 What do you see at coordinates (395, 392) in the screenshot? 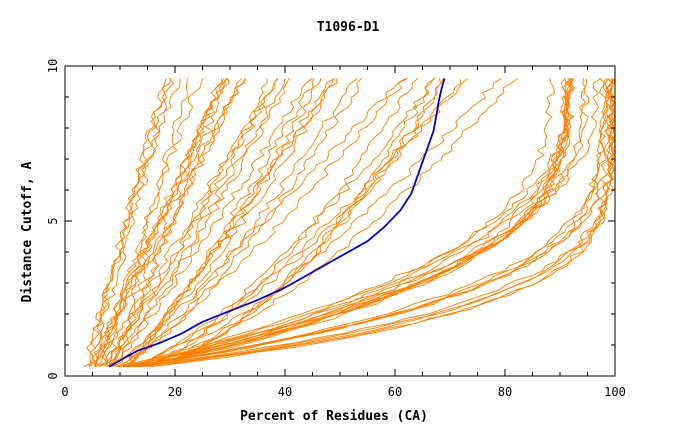
I see `x-tick-label: 60` at bounding box center [395, 392].